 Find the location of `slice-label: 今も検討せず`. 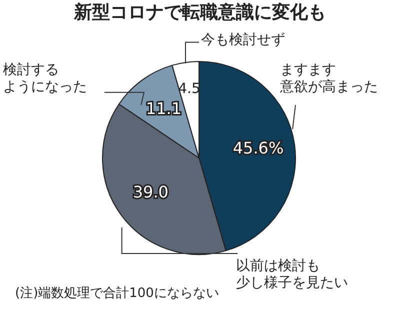

slice-label: 今も検討せず is located at coordinates (243, 40).